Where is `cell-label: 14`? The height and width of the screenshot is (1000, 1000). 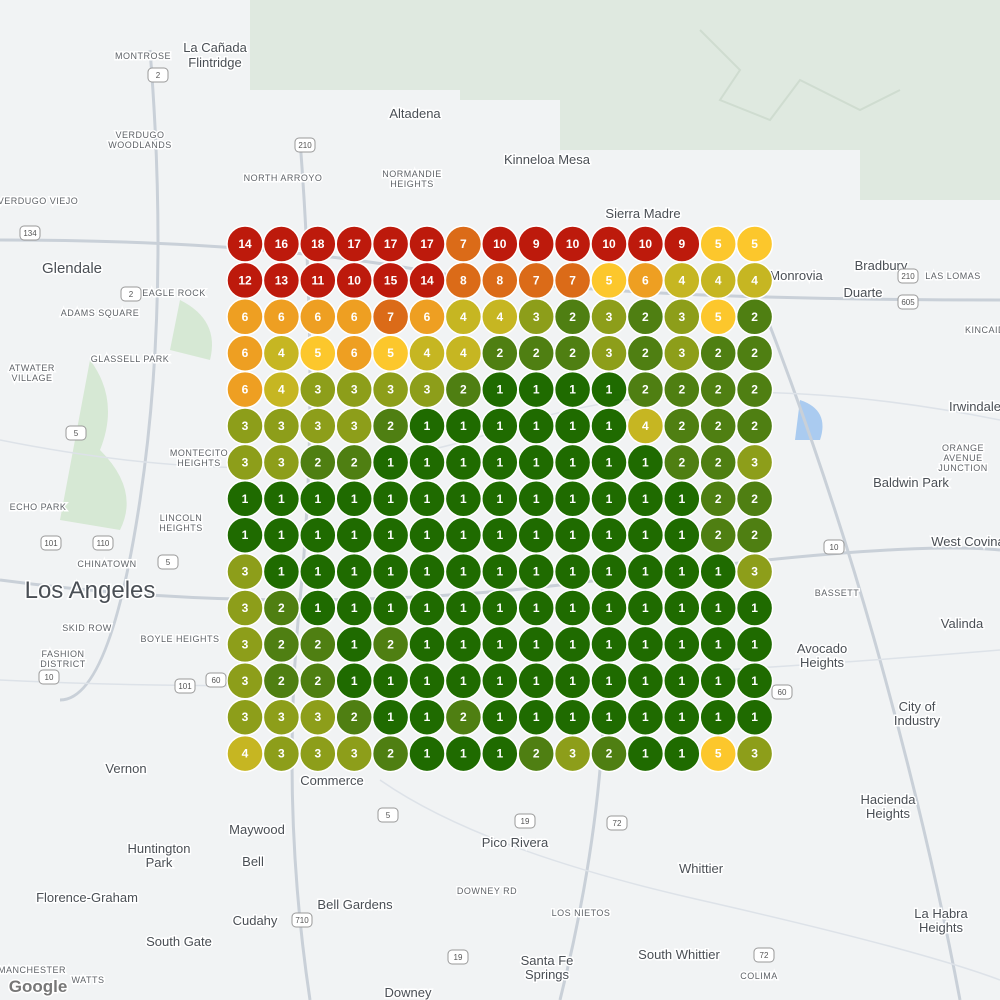 cell-label: 14 is located at coordinates (245, 244).